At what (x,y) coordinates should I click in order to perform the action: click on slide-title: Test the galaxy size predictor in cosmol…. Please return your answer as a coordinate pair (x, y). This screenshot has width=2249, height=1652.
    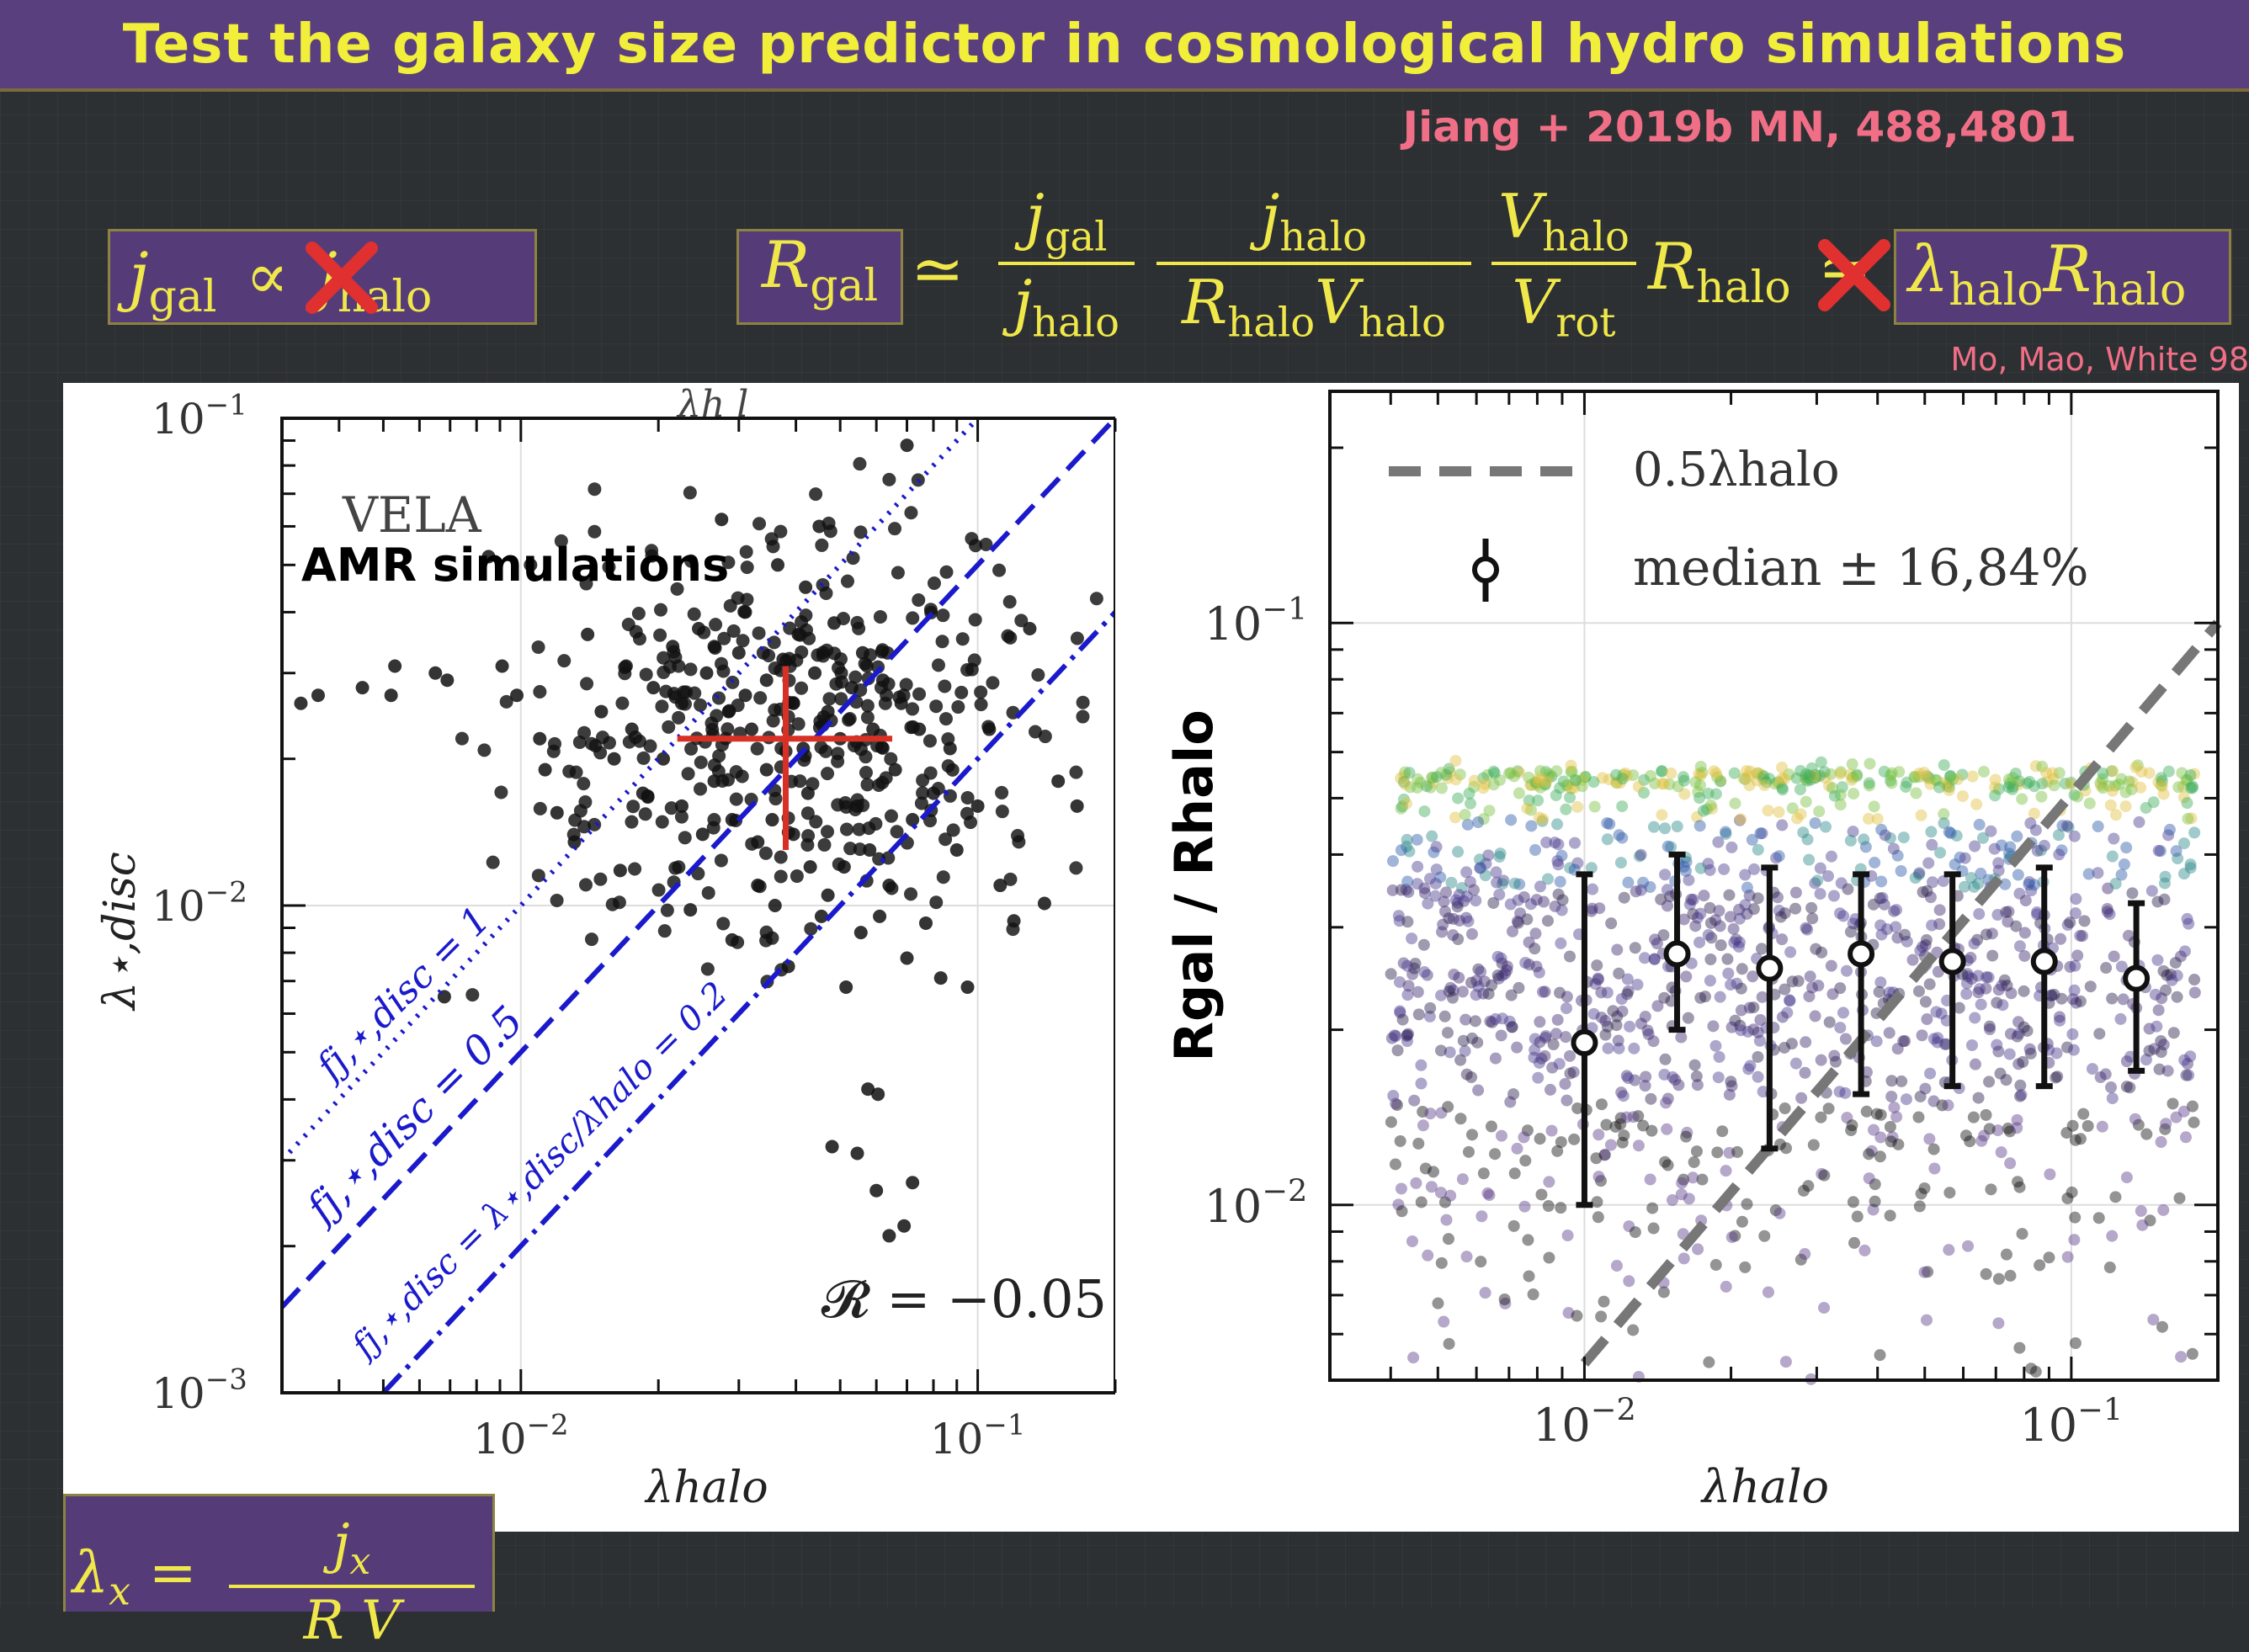
    Looking at the image, I should click on (1124, 44).